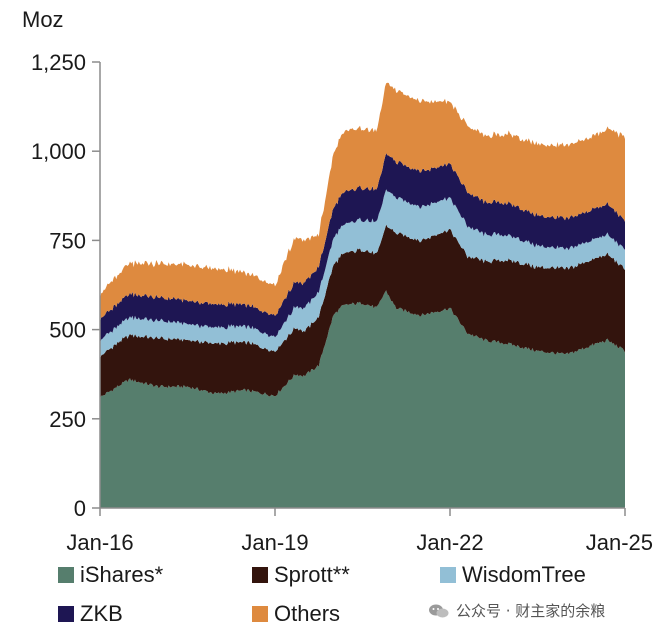  What do you see at coordinates (58, 151) in the screenshot?
I see `y-tick-label: 1,000` at bounding box center [58, 151].